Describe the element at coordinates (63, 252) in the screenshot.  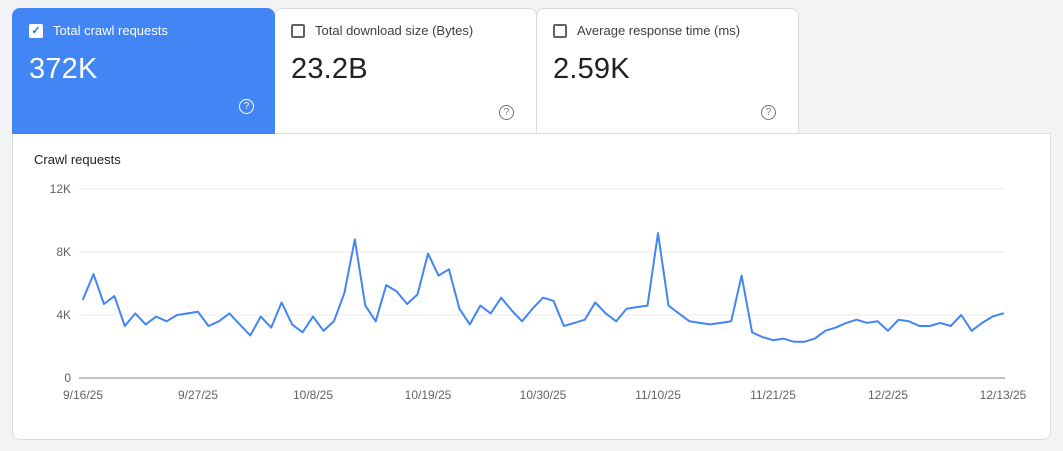
I see `y-axis-tick-label: 8K` at that location.